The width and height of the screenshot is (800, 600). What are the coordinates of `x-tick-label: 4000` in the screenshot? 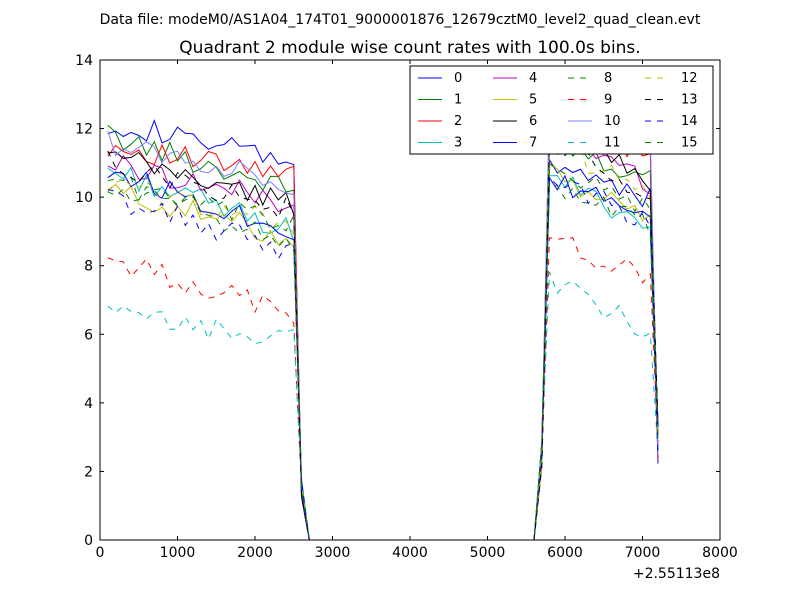 It's located at (410, 553).